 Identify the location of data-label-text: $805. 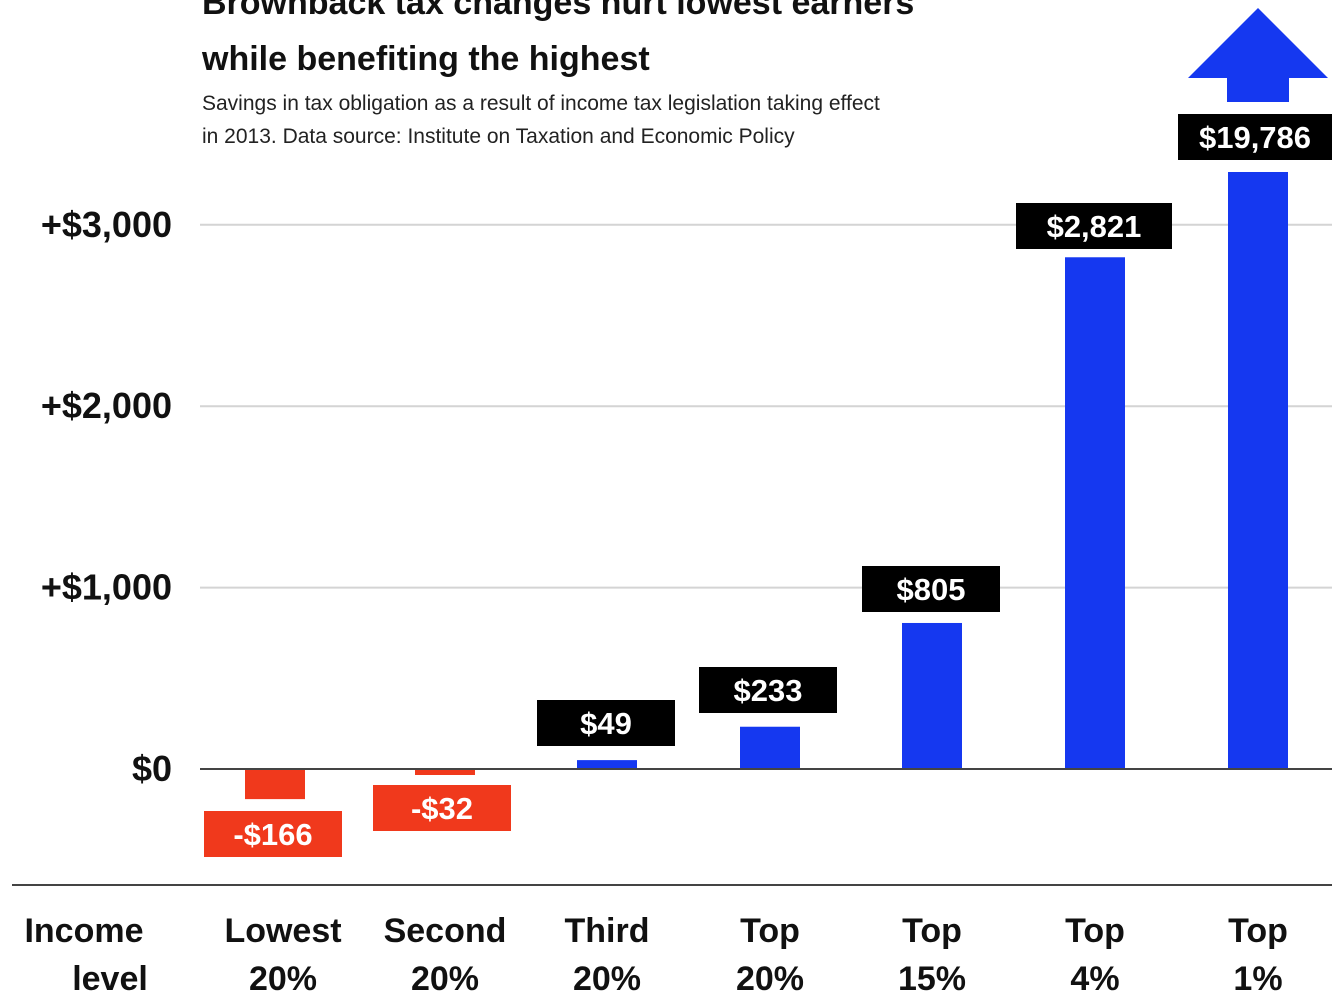
(931, 589).